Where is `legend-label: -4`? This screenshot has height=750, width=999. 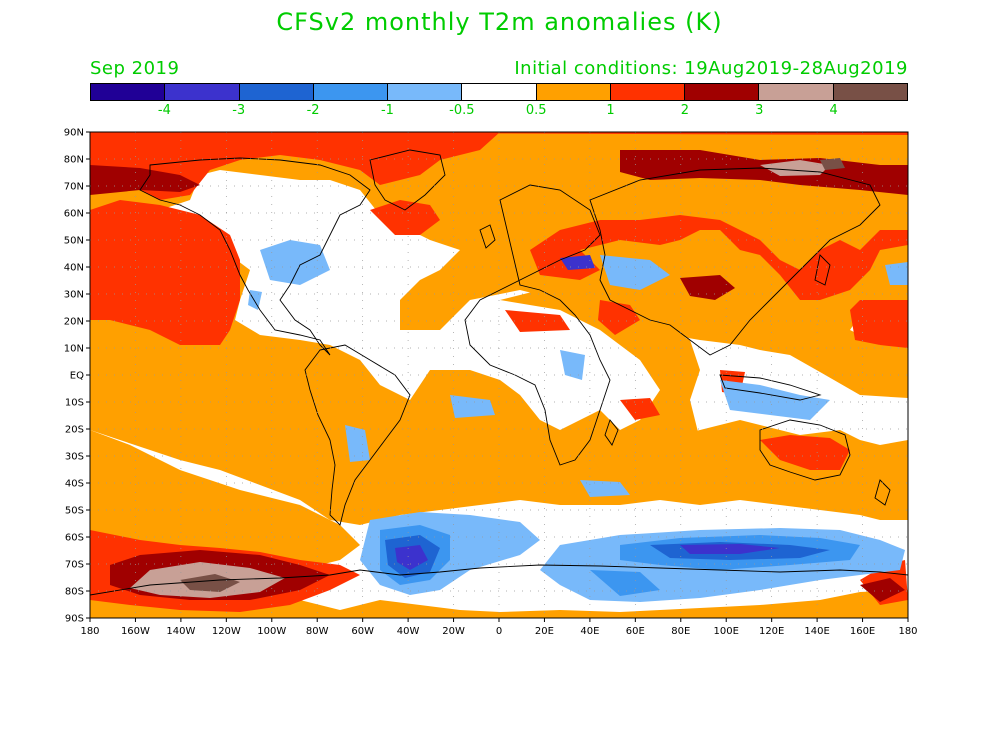 legend-label: -4 is located at coordinates (164, 110).